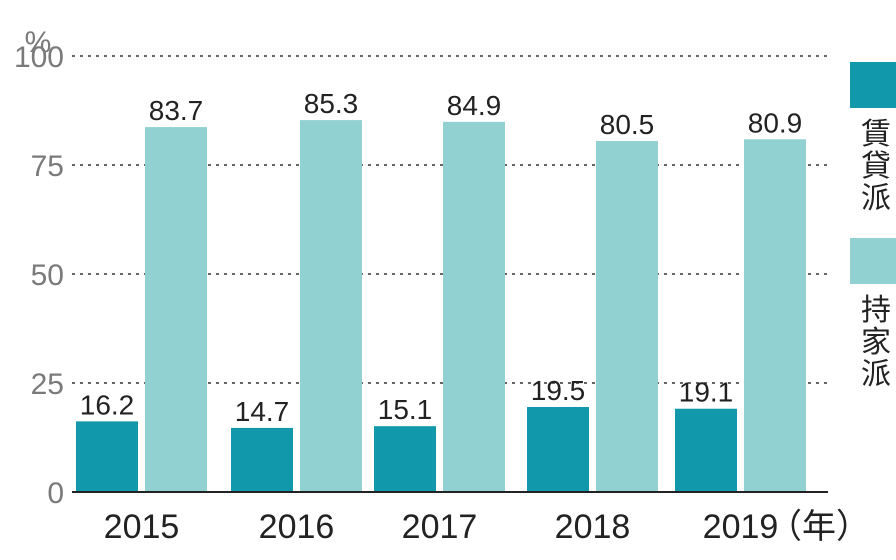 This screenshot has height=560, width=896. Describe the element at coordinates (706, 450) in the screenshot. I see `bar-rent-2019` at that location.